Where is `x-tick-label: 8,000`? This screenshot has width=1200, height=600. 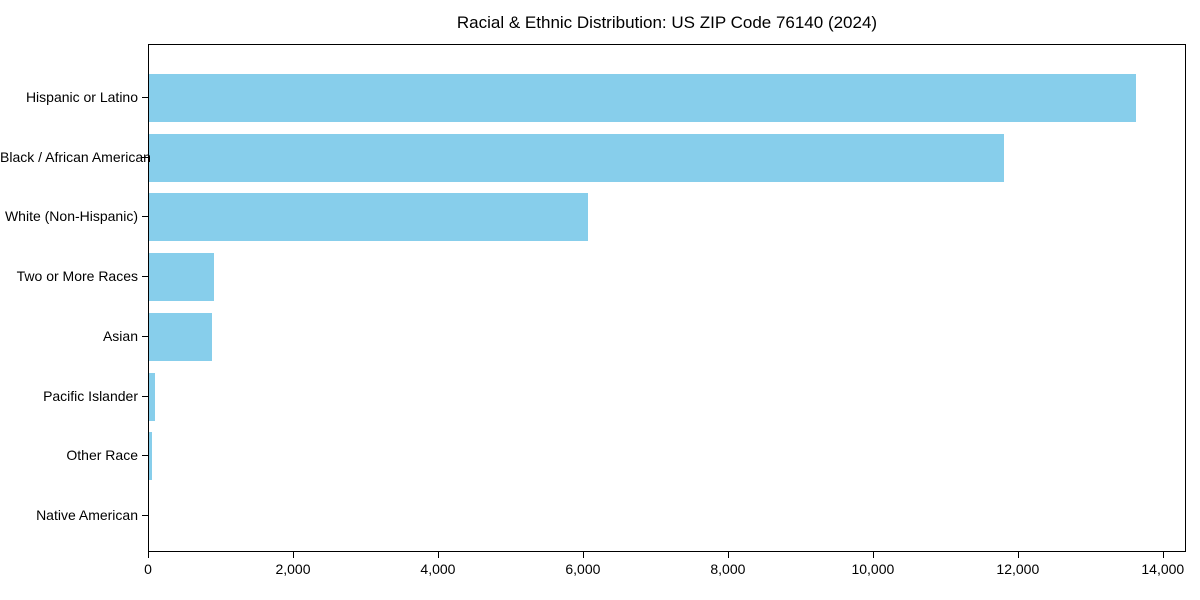
x-tick-label: 8,000 is located at coordinates (728, 569).